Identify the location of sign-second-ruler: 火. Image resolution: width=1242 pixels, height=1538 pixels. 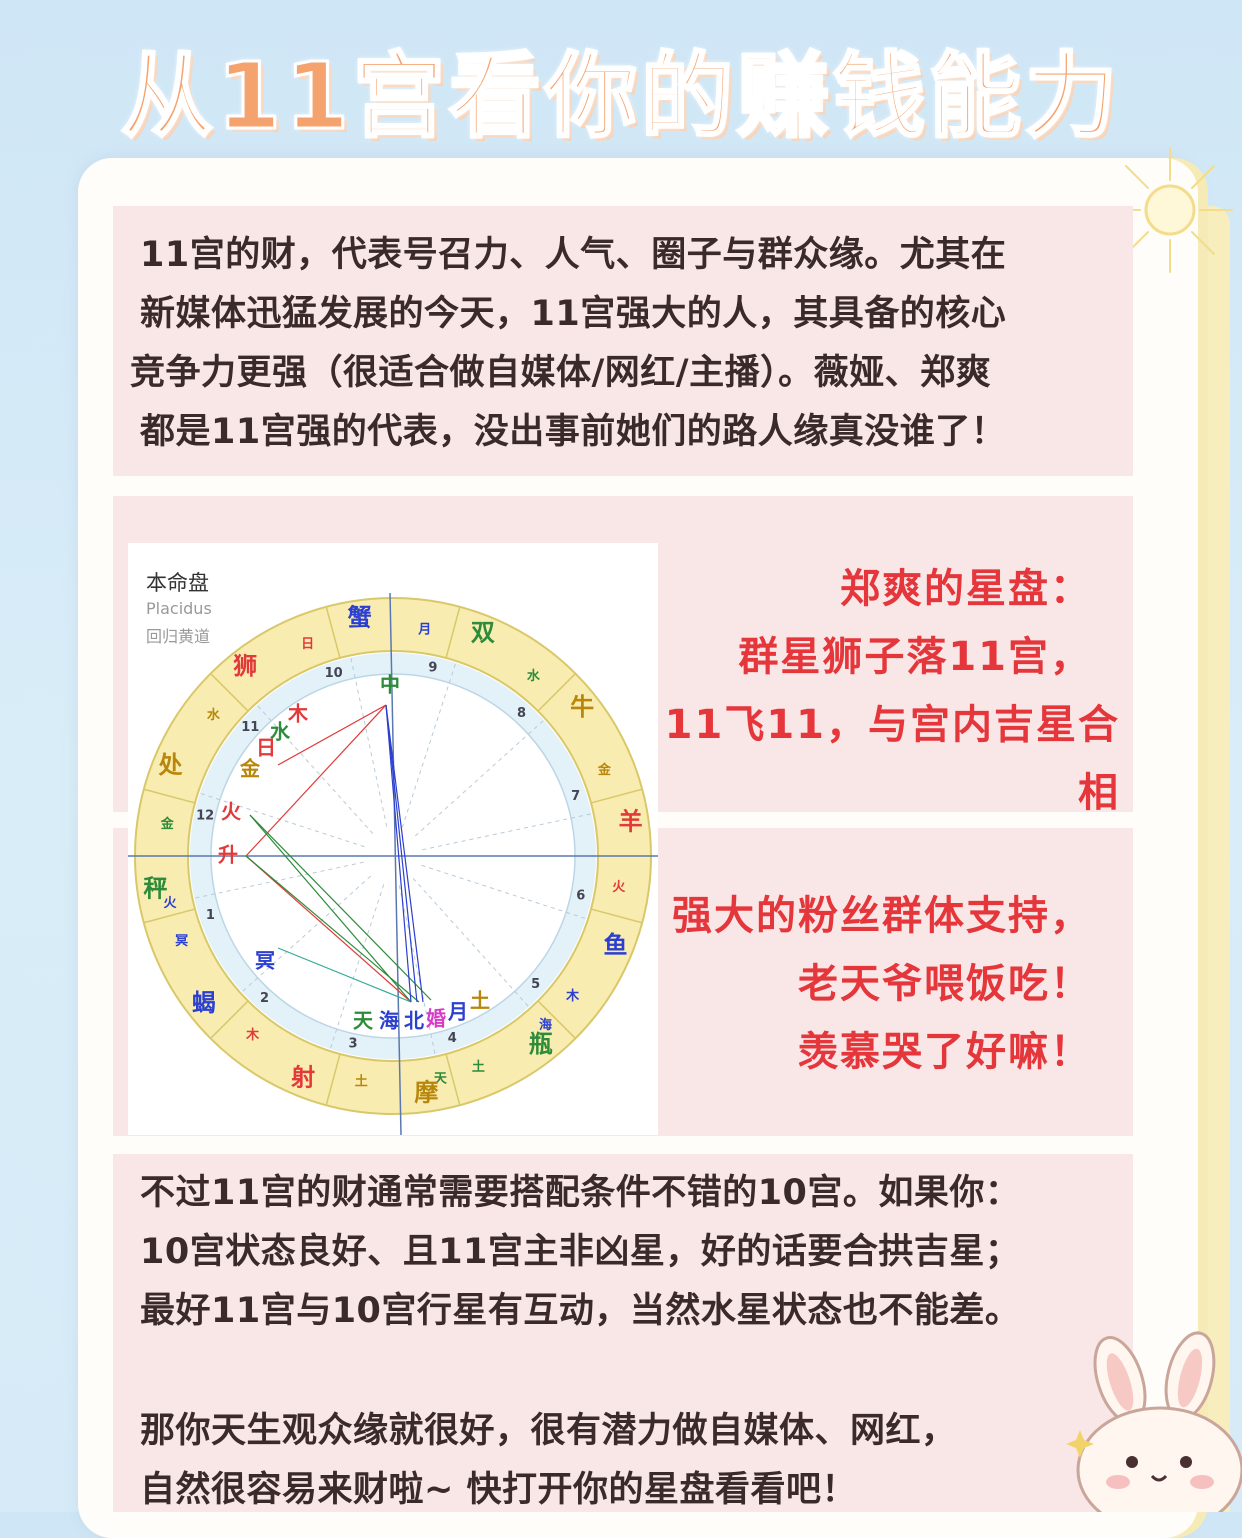
(170, 903).